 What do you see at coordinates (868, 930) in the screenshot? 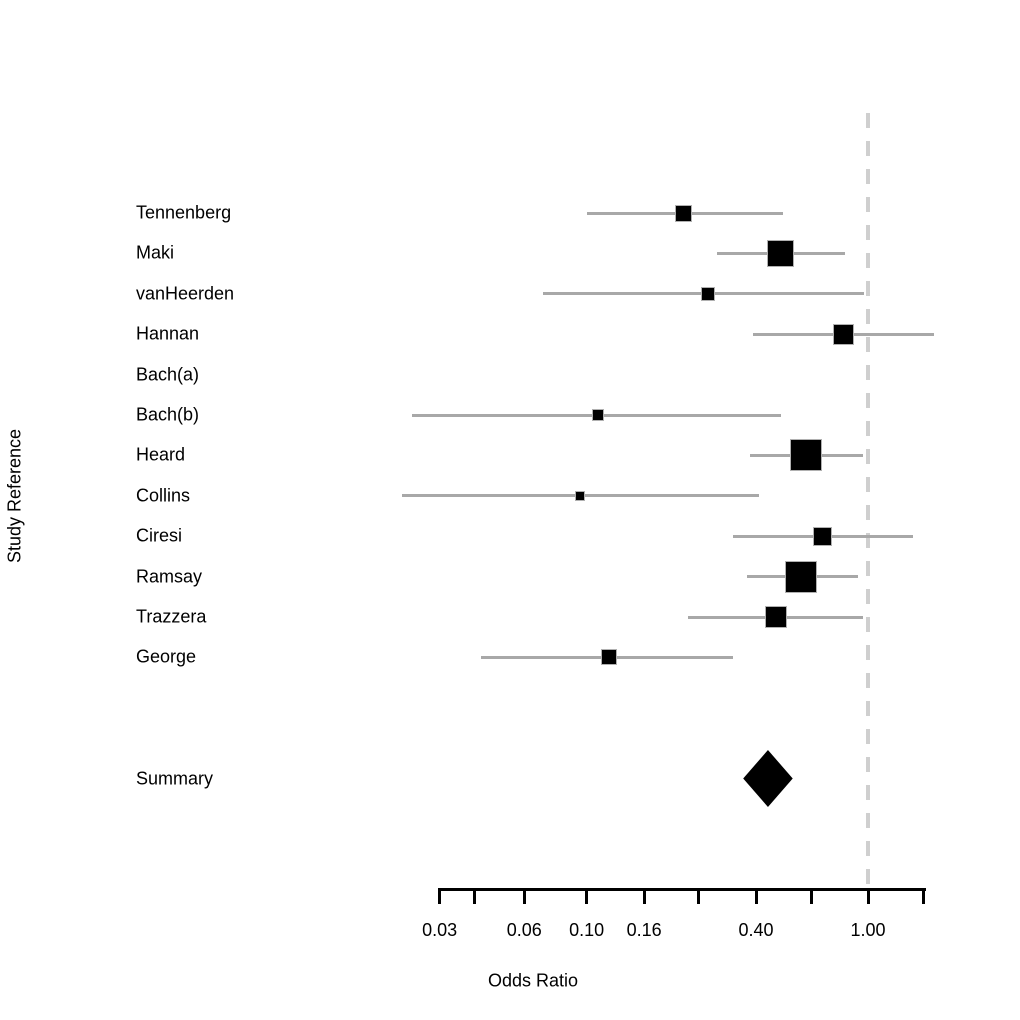
I see `x-axis-tick-label: 1.00` at bounding box center [868, 930].